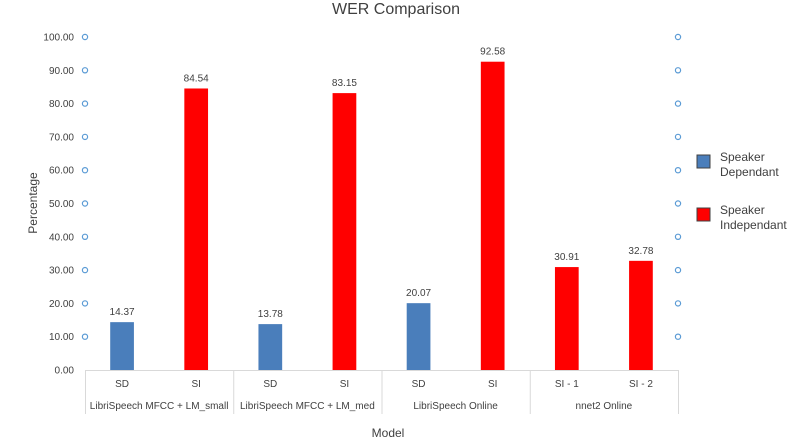 This screenshot has height=444, width=800. What do you see at coordinates (33, 203) in the screenshot?
I see `y-axis-title: Percentage` at bounding box center [33, 203].